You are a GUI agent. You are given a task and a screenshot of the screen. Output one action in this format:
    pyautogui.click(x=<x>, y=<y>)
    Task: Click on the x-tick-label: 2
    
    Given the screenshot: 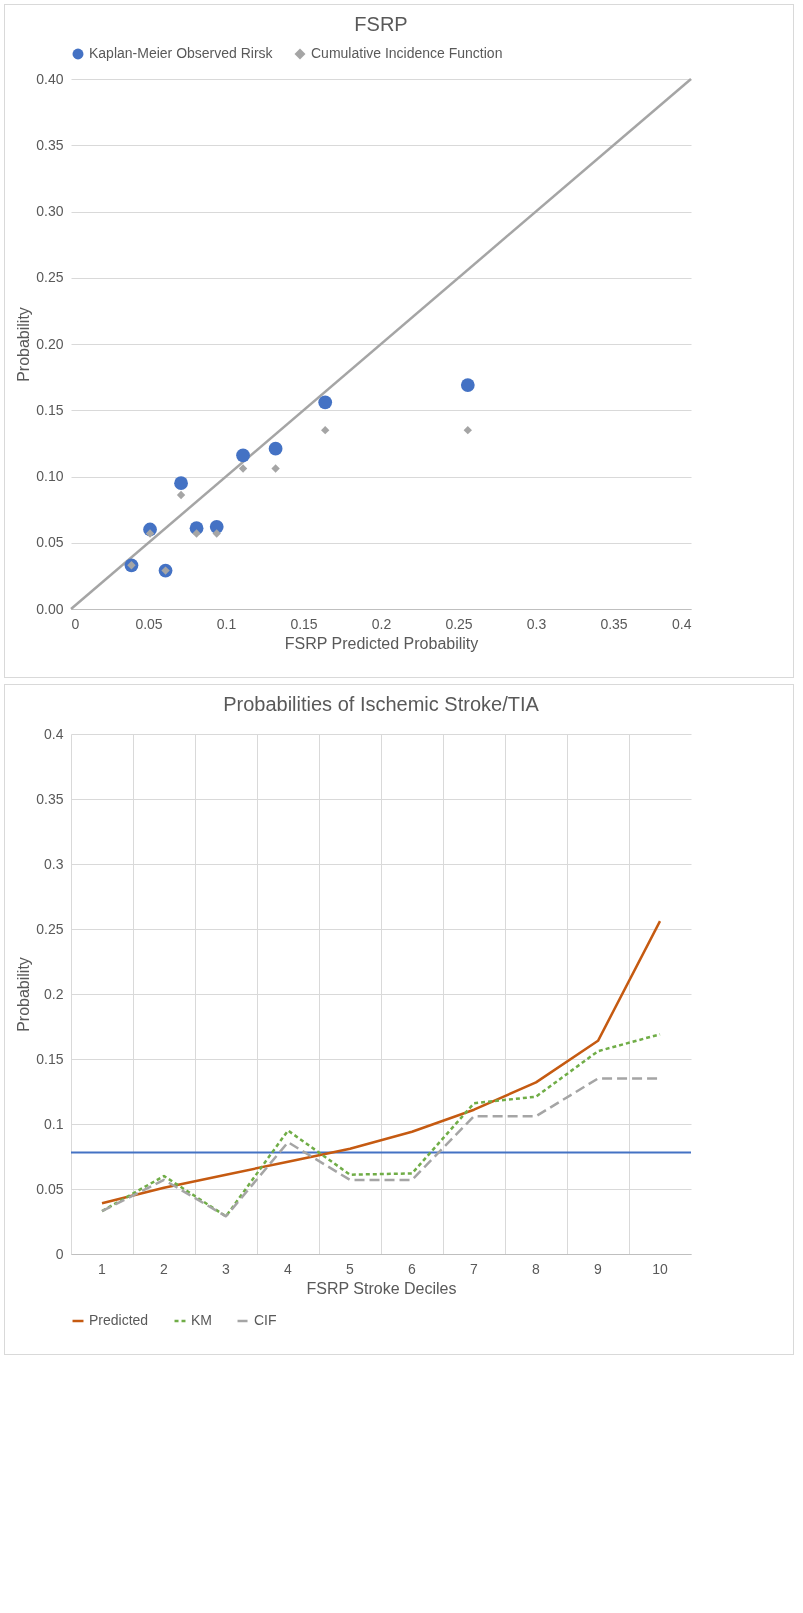 What is the action you would take?
    pyautogui.click(x=164, y=1268)
    